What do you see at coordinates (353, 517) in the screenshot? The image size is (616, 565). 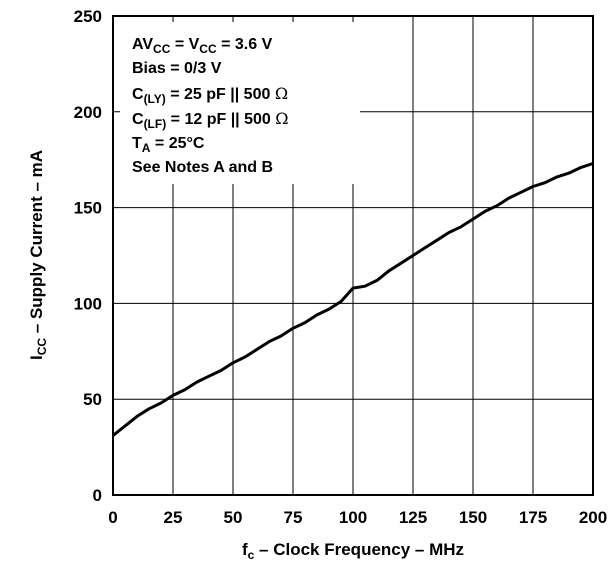 I see `x-tick-label: 100` at bounding box center [353, 517].